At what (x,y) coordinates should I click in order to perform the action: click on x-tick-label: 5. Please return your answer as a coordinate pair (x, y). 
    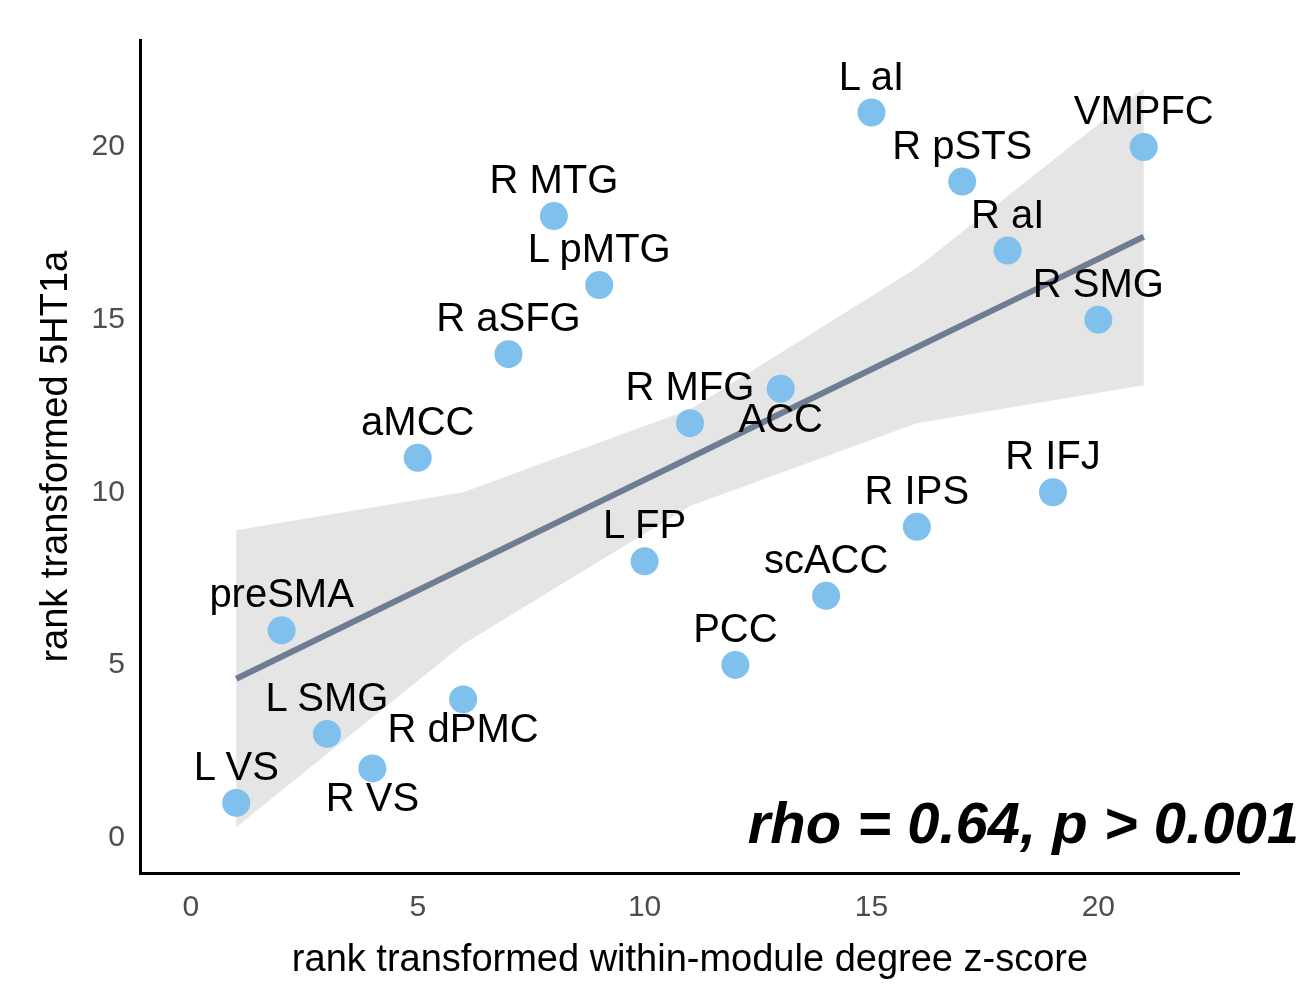
    Looking at the image, I should click on (418, 905).